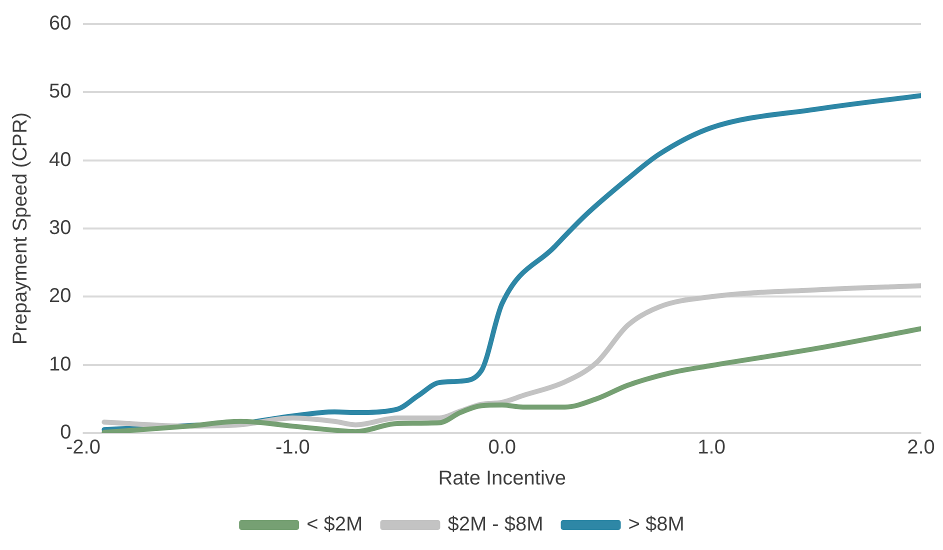  What do you see at coordinates (502, 479) in the screenshot?
I see `x-axis-title: Rate Incentive` at bounding box center [502, 479].